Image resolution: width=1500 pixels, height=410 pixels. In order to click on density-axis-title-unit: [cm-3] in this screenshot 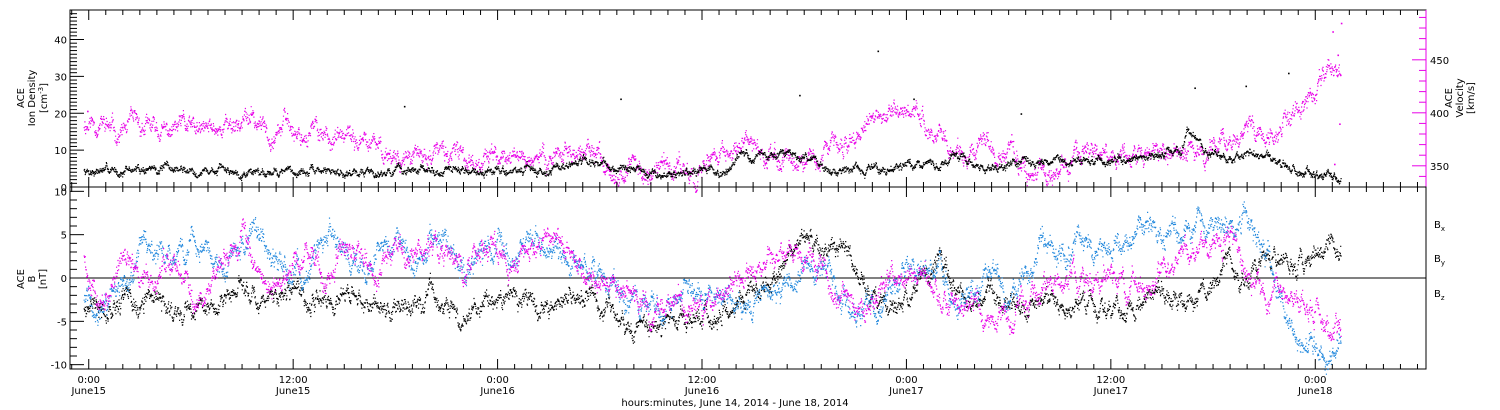, I will do `click(43, 98)`.